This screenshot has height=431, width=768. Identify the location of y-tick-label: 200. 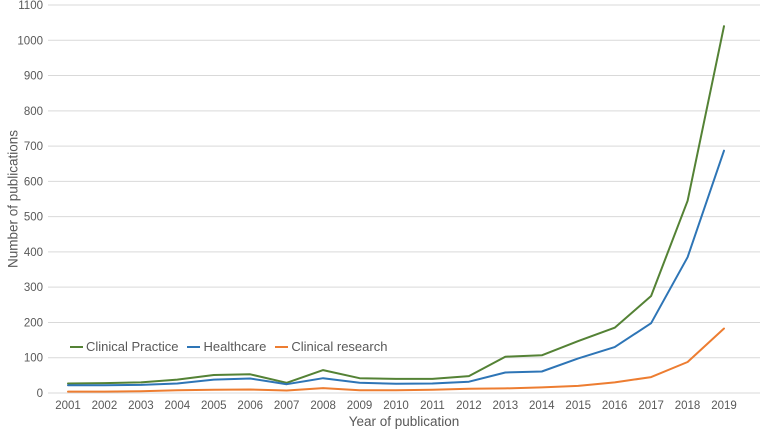
(33, 323).